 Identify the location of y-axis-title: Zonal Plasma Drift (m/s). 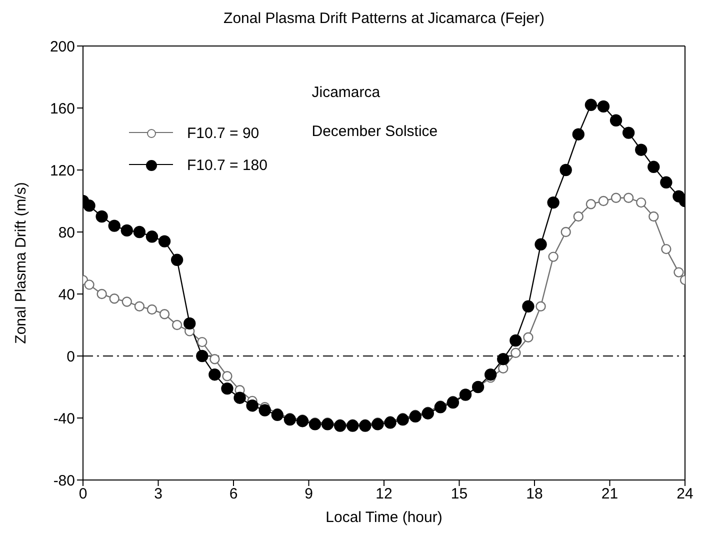
(21, 263).